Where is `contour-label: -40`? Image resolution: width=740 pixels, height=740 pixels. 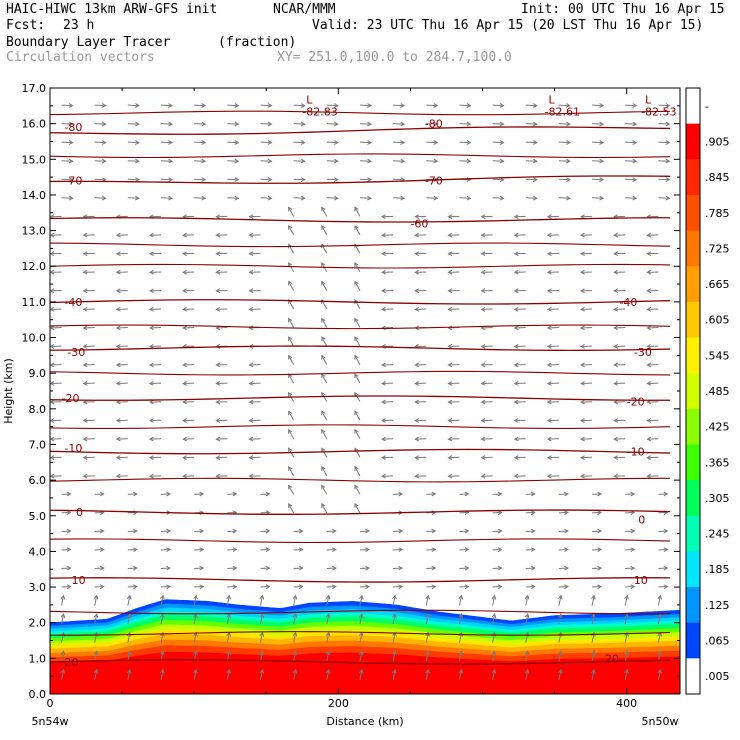 contour-label: -40 is located at coordinates (628, 302).